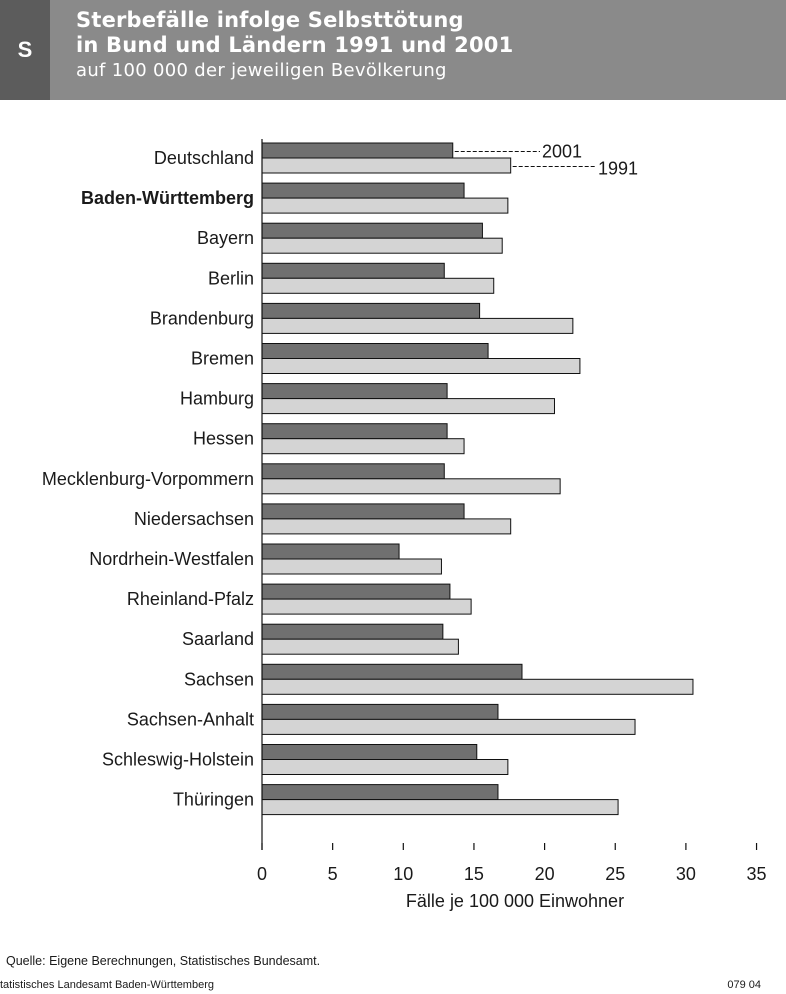 The width and height of the screenshot is (786, 994). What do you see at coordinates (178, 760) in the screenshot?
I see `category-label: Schleswig-Holstein` at bounding box center [178, 760].